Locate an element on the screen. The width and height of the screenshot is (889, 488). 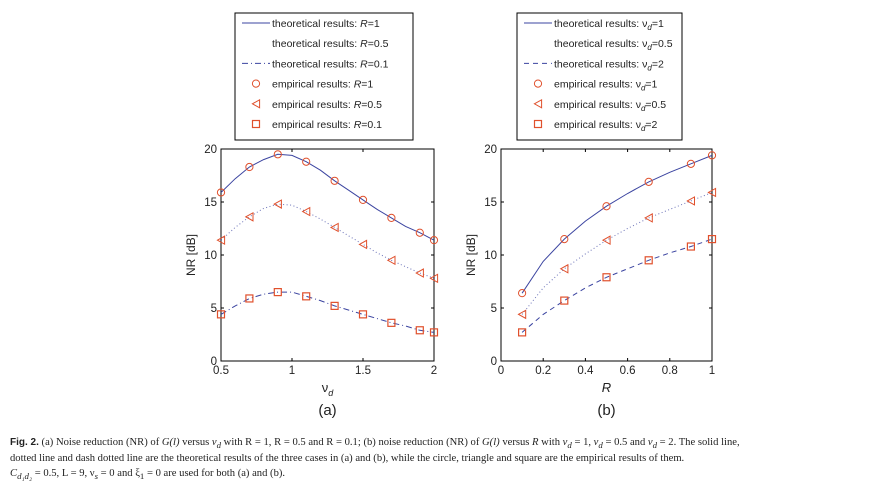
legend-label: theoretical results: νd=0.5 is located at coordinates (613, 45).